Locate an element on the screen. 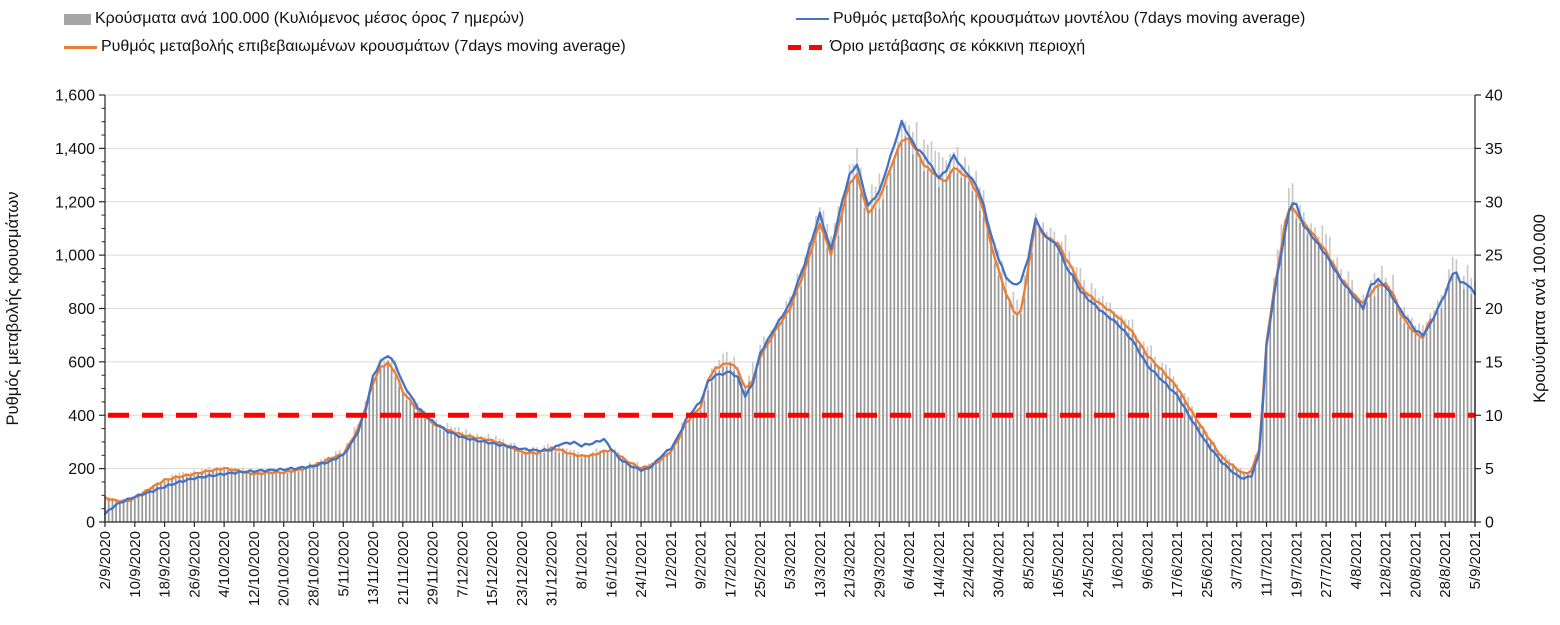 The width and height of the screenshot is (1560, 625). x-tick-label: 21/11/2020 is located at coordinates (403, 568).